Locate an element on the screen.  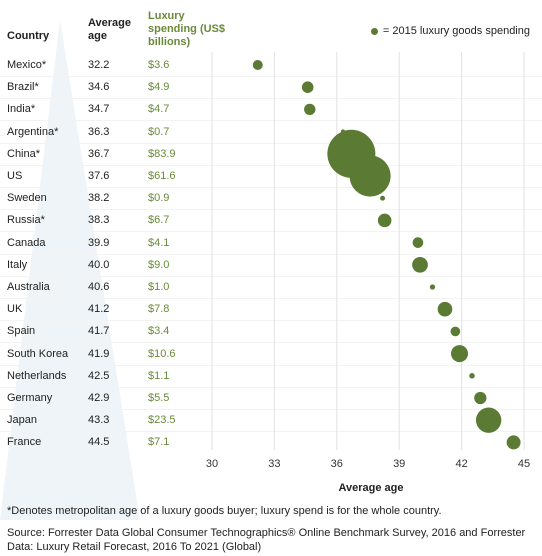
row-age: 36.7 is located at coordinates (99, 153).